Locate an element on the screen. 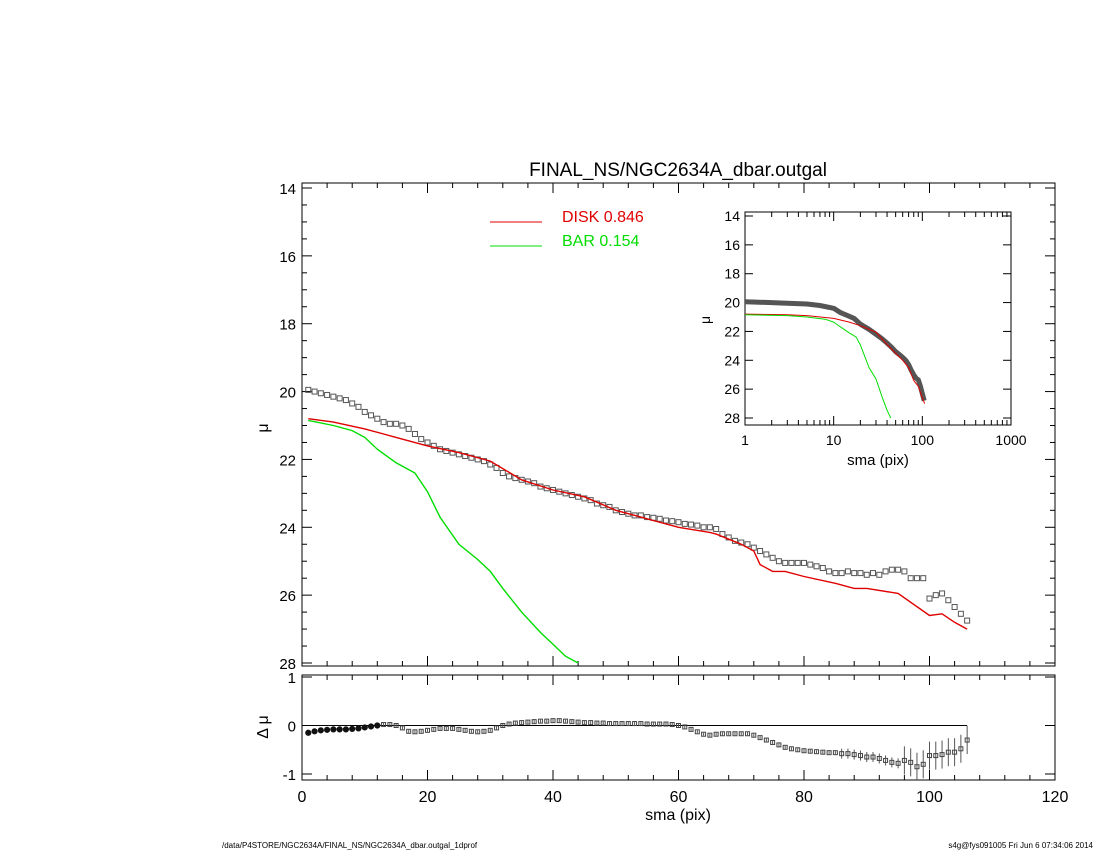 Image resolution: width=1100 pixels, height=850 pixels. residual-x-tick-label: 0 is located at coordinates (302, 797).